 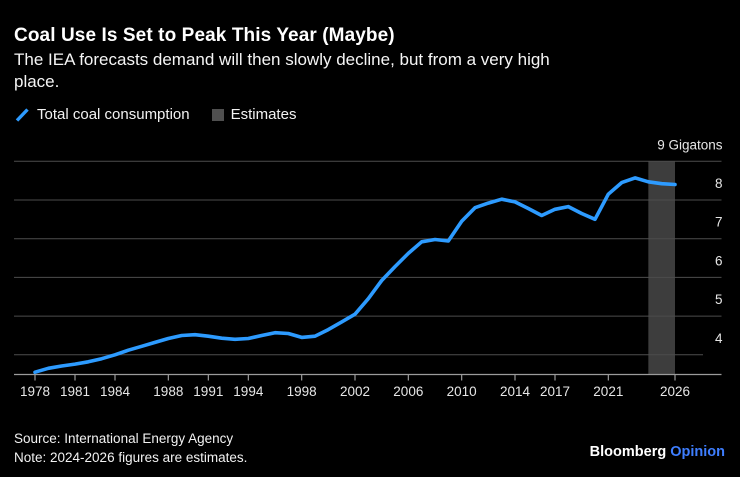 What do you see at coordinates (75, 391) in the screenshot?
I see `x-tick-label-1981: 1981` at bounding box center [75, 391].